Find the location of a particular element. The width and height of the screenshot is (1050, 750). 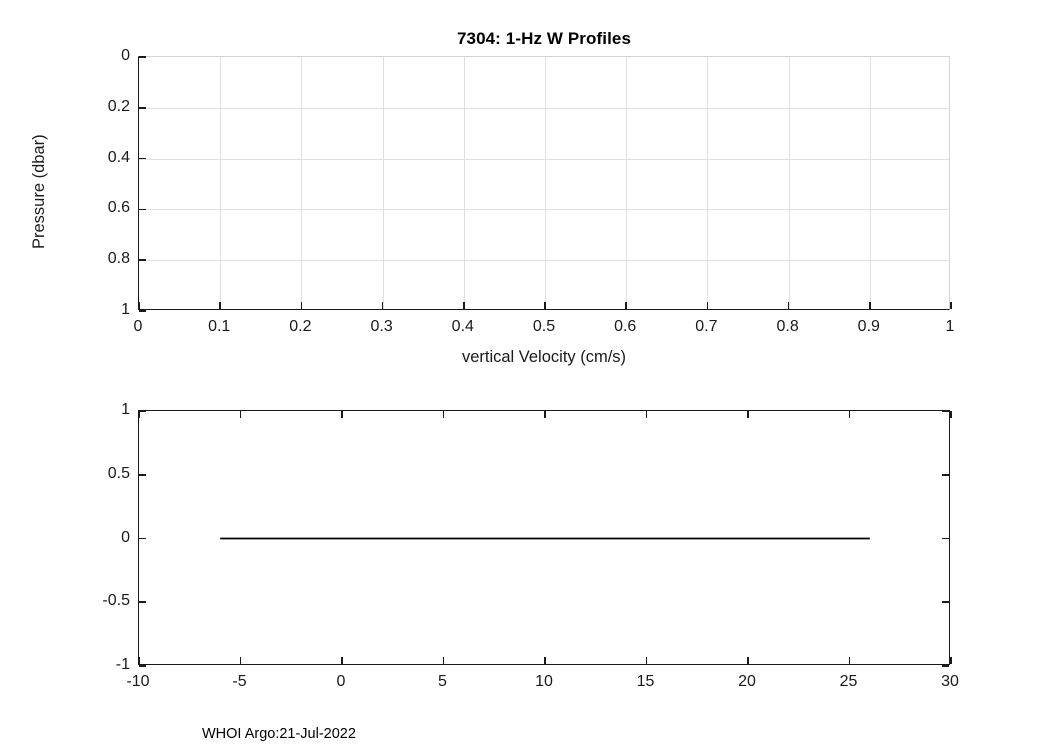

x-axis-tick-label: 30 is located at coordinates (950, 681).